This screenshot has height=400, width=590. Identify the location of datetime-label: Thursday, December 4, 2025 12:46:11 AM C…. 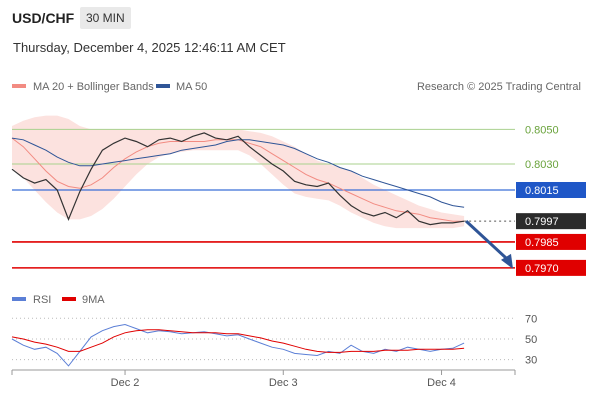
(149, 47).